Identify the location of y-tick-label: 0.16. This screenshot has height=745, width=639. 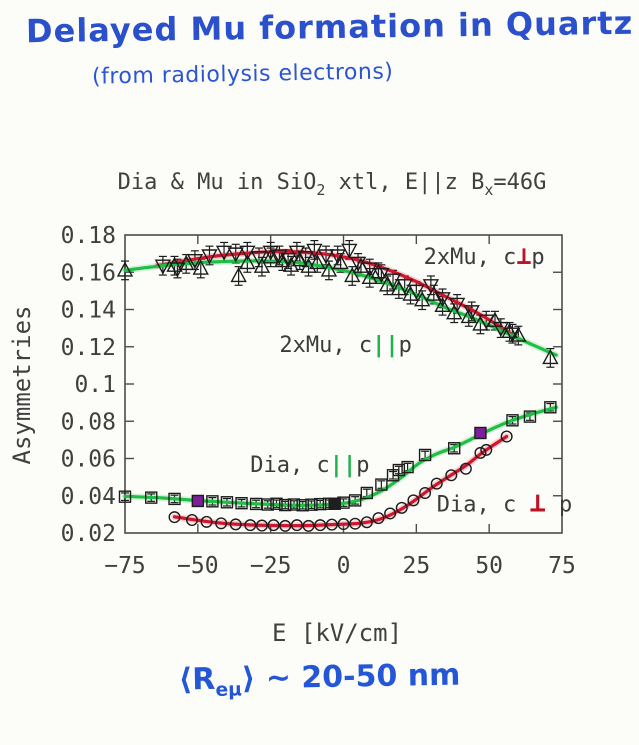
(88, 273).